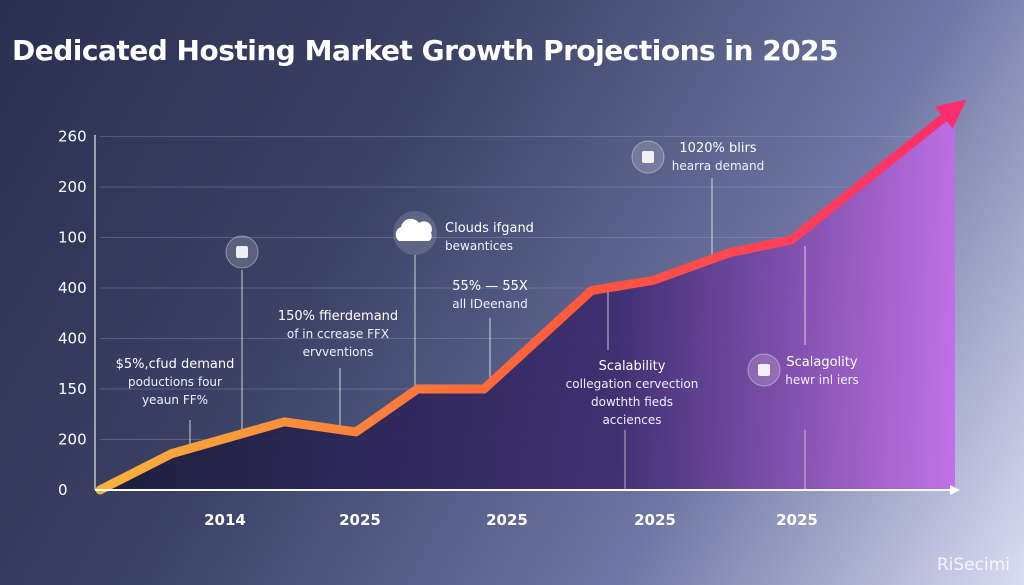  What do you see at coordinates (490, 295) in the screenshot?
I see `annotation: 55% — 55X all IDeenand` at bounding box center [490, 295].